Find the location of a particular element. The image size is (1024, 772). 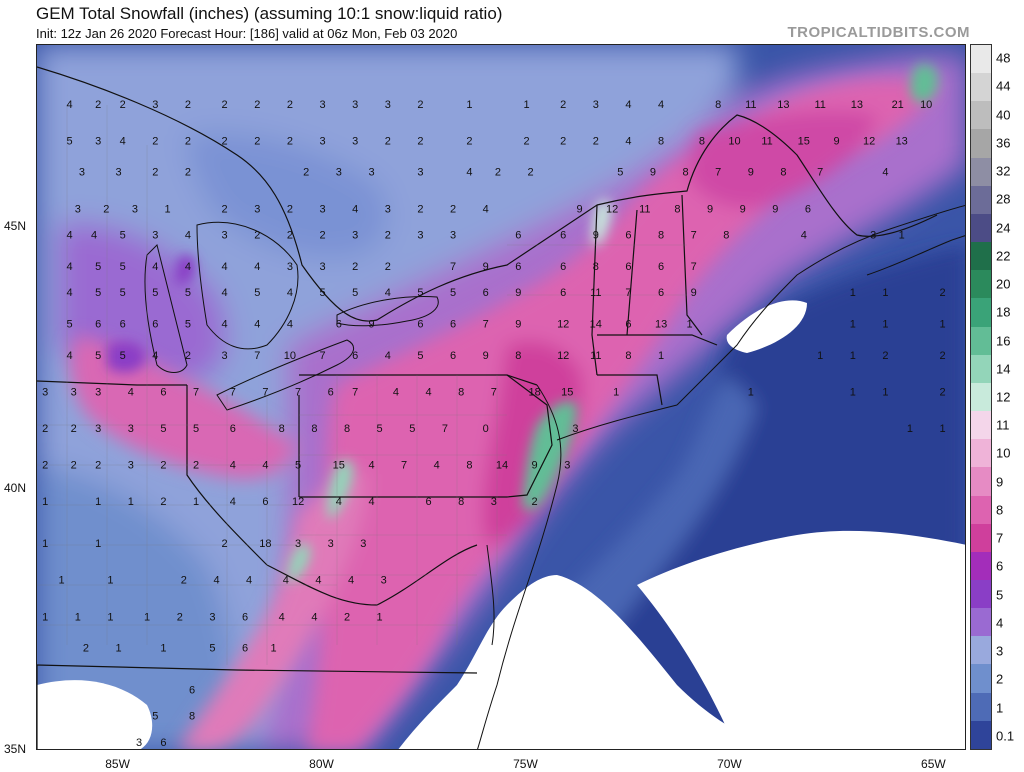

coast-nova-scotia is located at coordinates (915, 255).